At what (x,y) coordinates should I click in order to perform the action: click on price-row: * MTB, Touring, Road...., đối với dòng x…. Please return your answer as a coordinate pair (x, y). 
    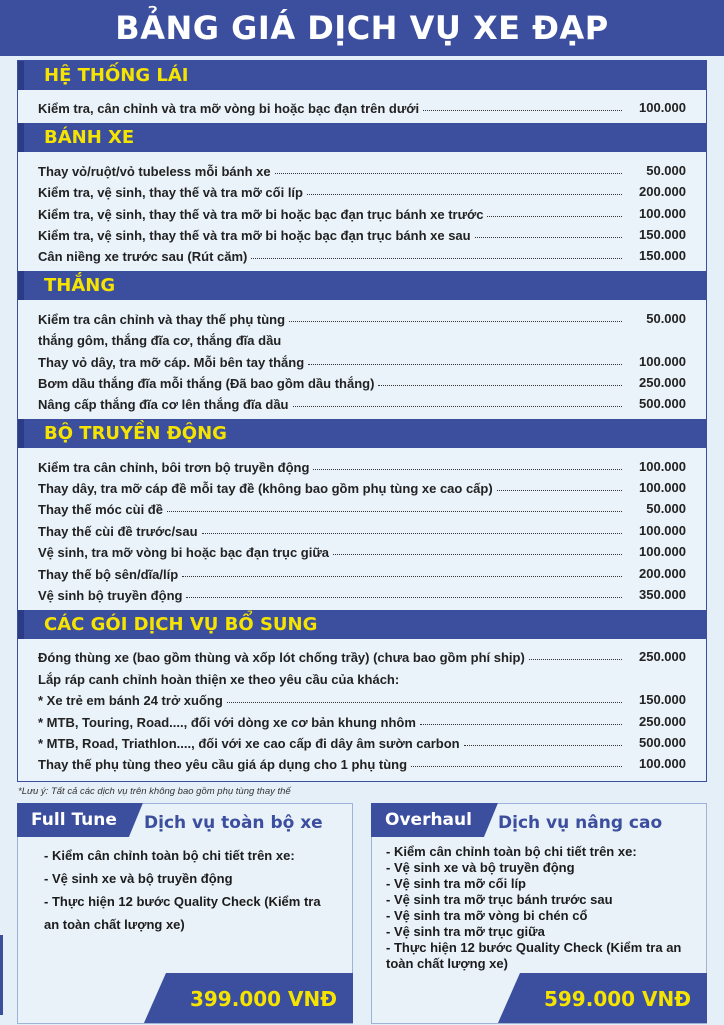
    Looking at the image, I should click on (362, 719).